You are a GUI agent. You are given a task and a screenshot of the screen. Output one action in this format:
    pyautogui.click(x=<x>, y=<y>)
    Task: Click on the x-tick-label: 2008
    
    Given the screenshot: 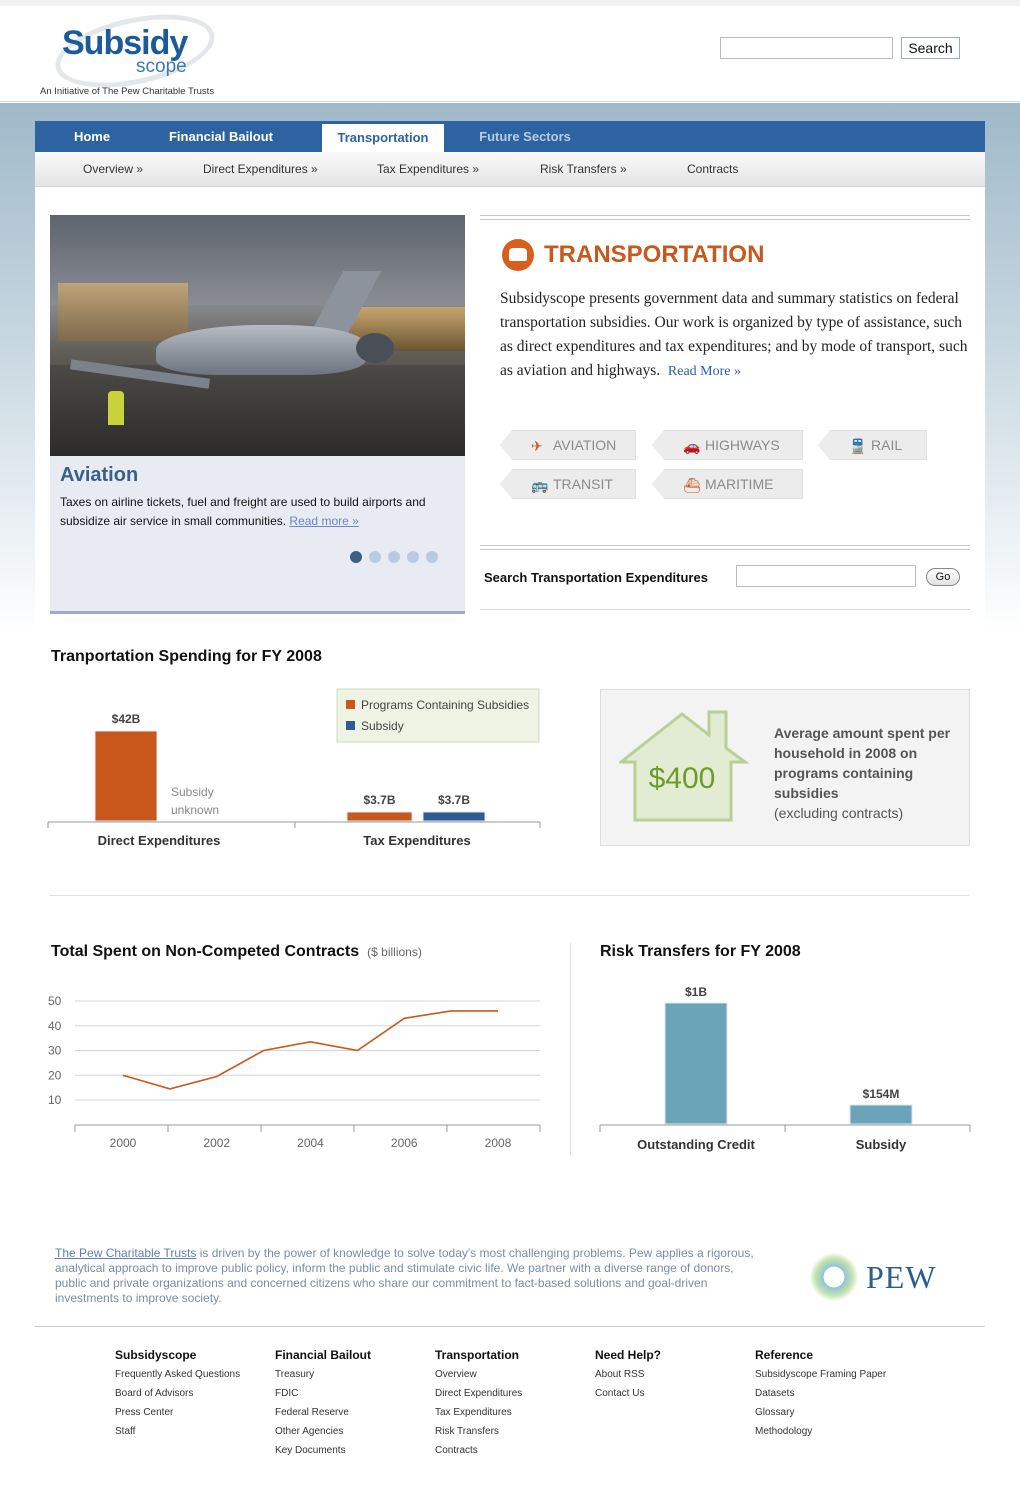 What is the action you would take?
    pyautogui.click(x=498, y=1143)
    